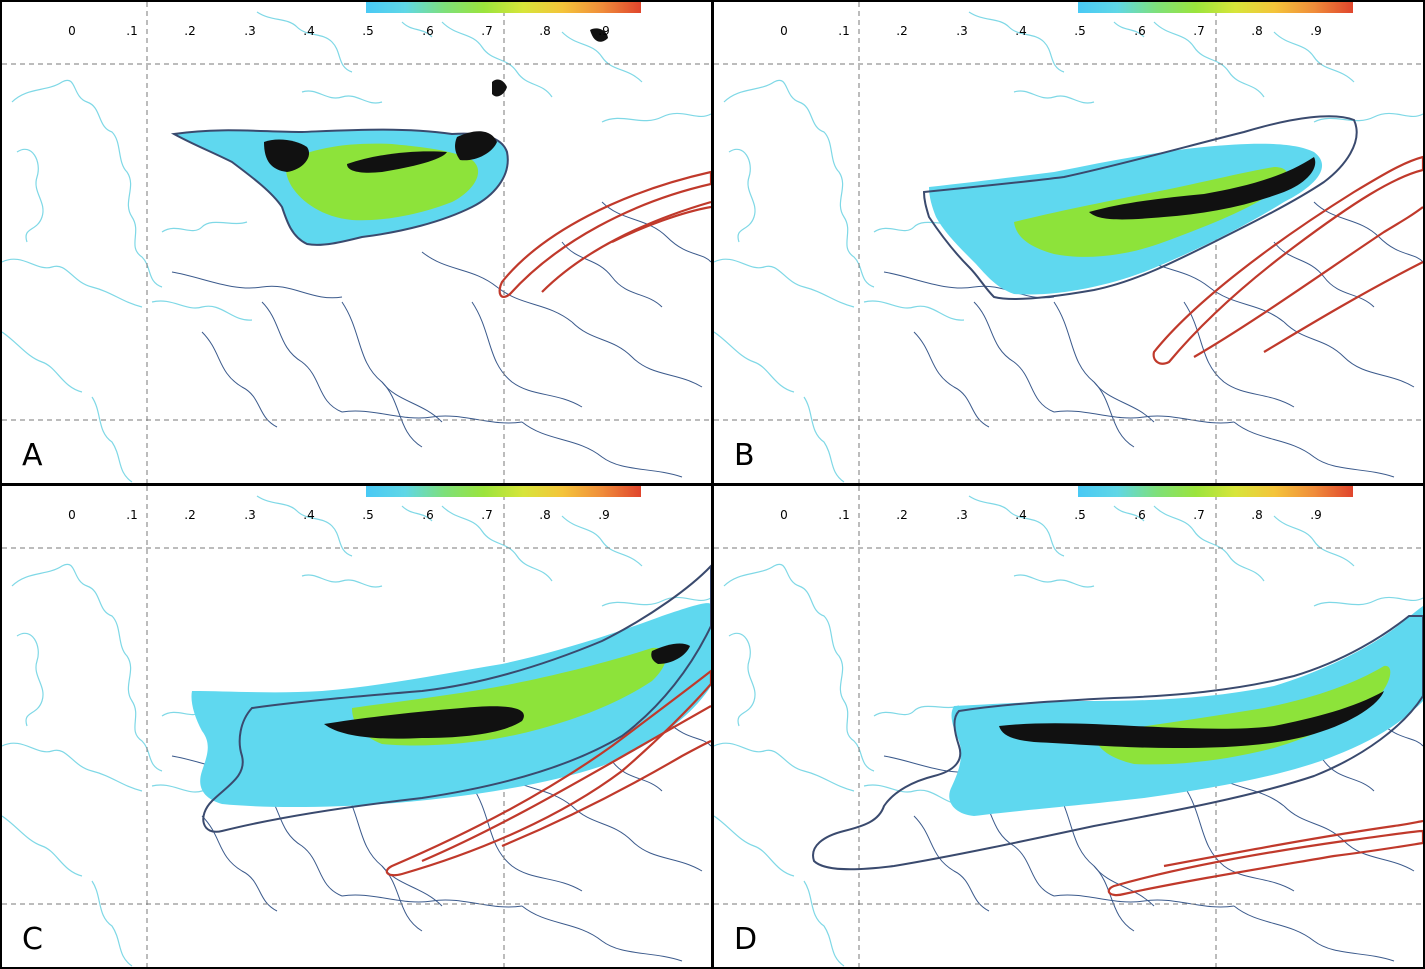 This screenshot has width=1425, height=969. What do you see at coordinates (1051, 515) in the screenshot?
I see `colorbar-ticks-d: 0 .1 .2 .3 .4 .5 .6 .7 .8 .9` at bounding box center [1051, 515].